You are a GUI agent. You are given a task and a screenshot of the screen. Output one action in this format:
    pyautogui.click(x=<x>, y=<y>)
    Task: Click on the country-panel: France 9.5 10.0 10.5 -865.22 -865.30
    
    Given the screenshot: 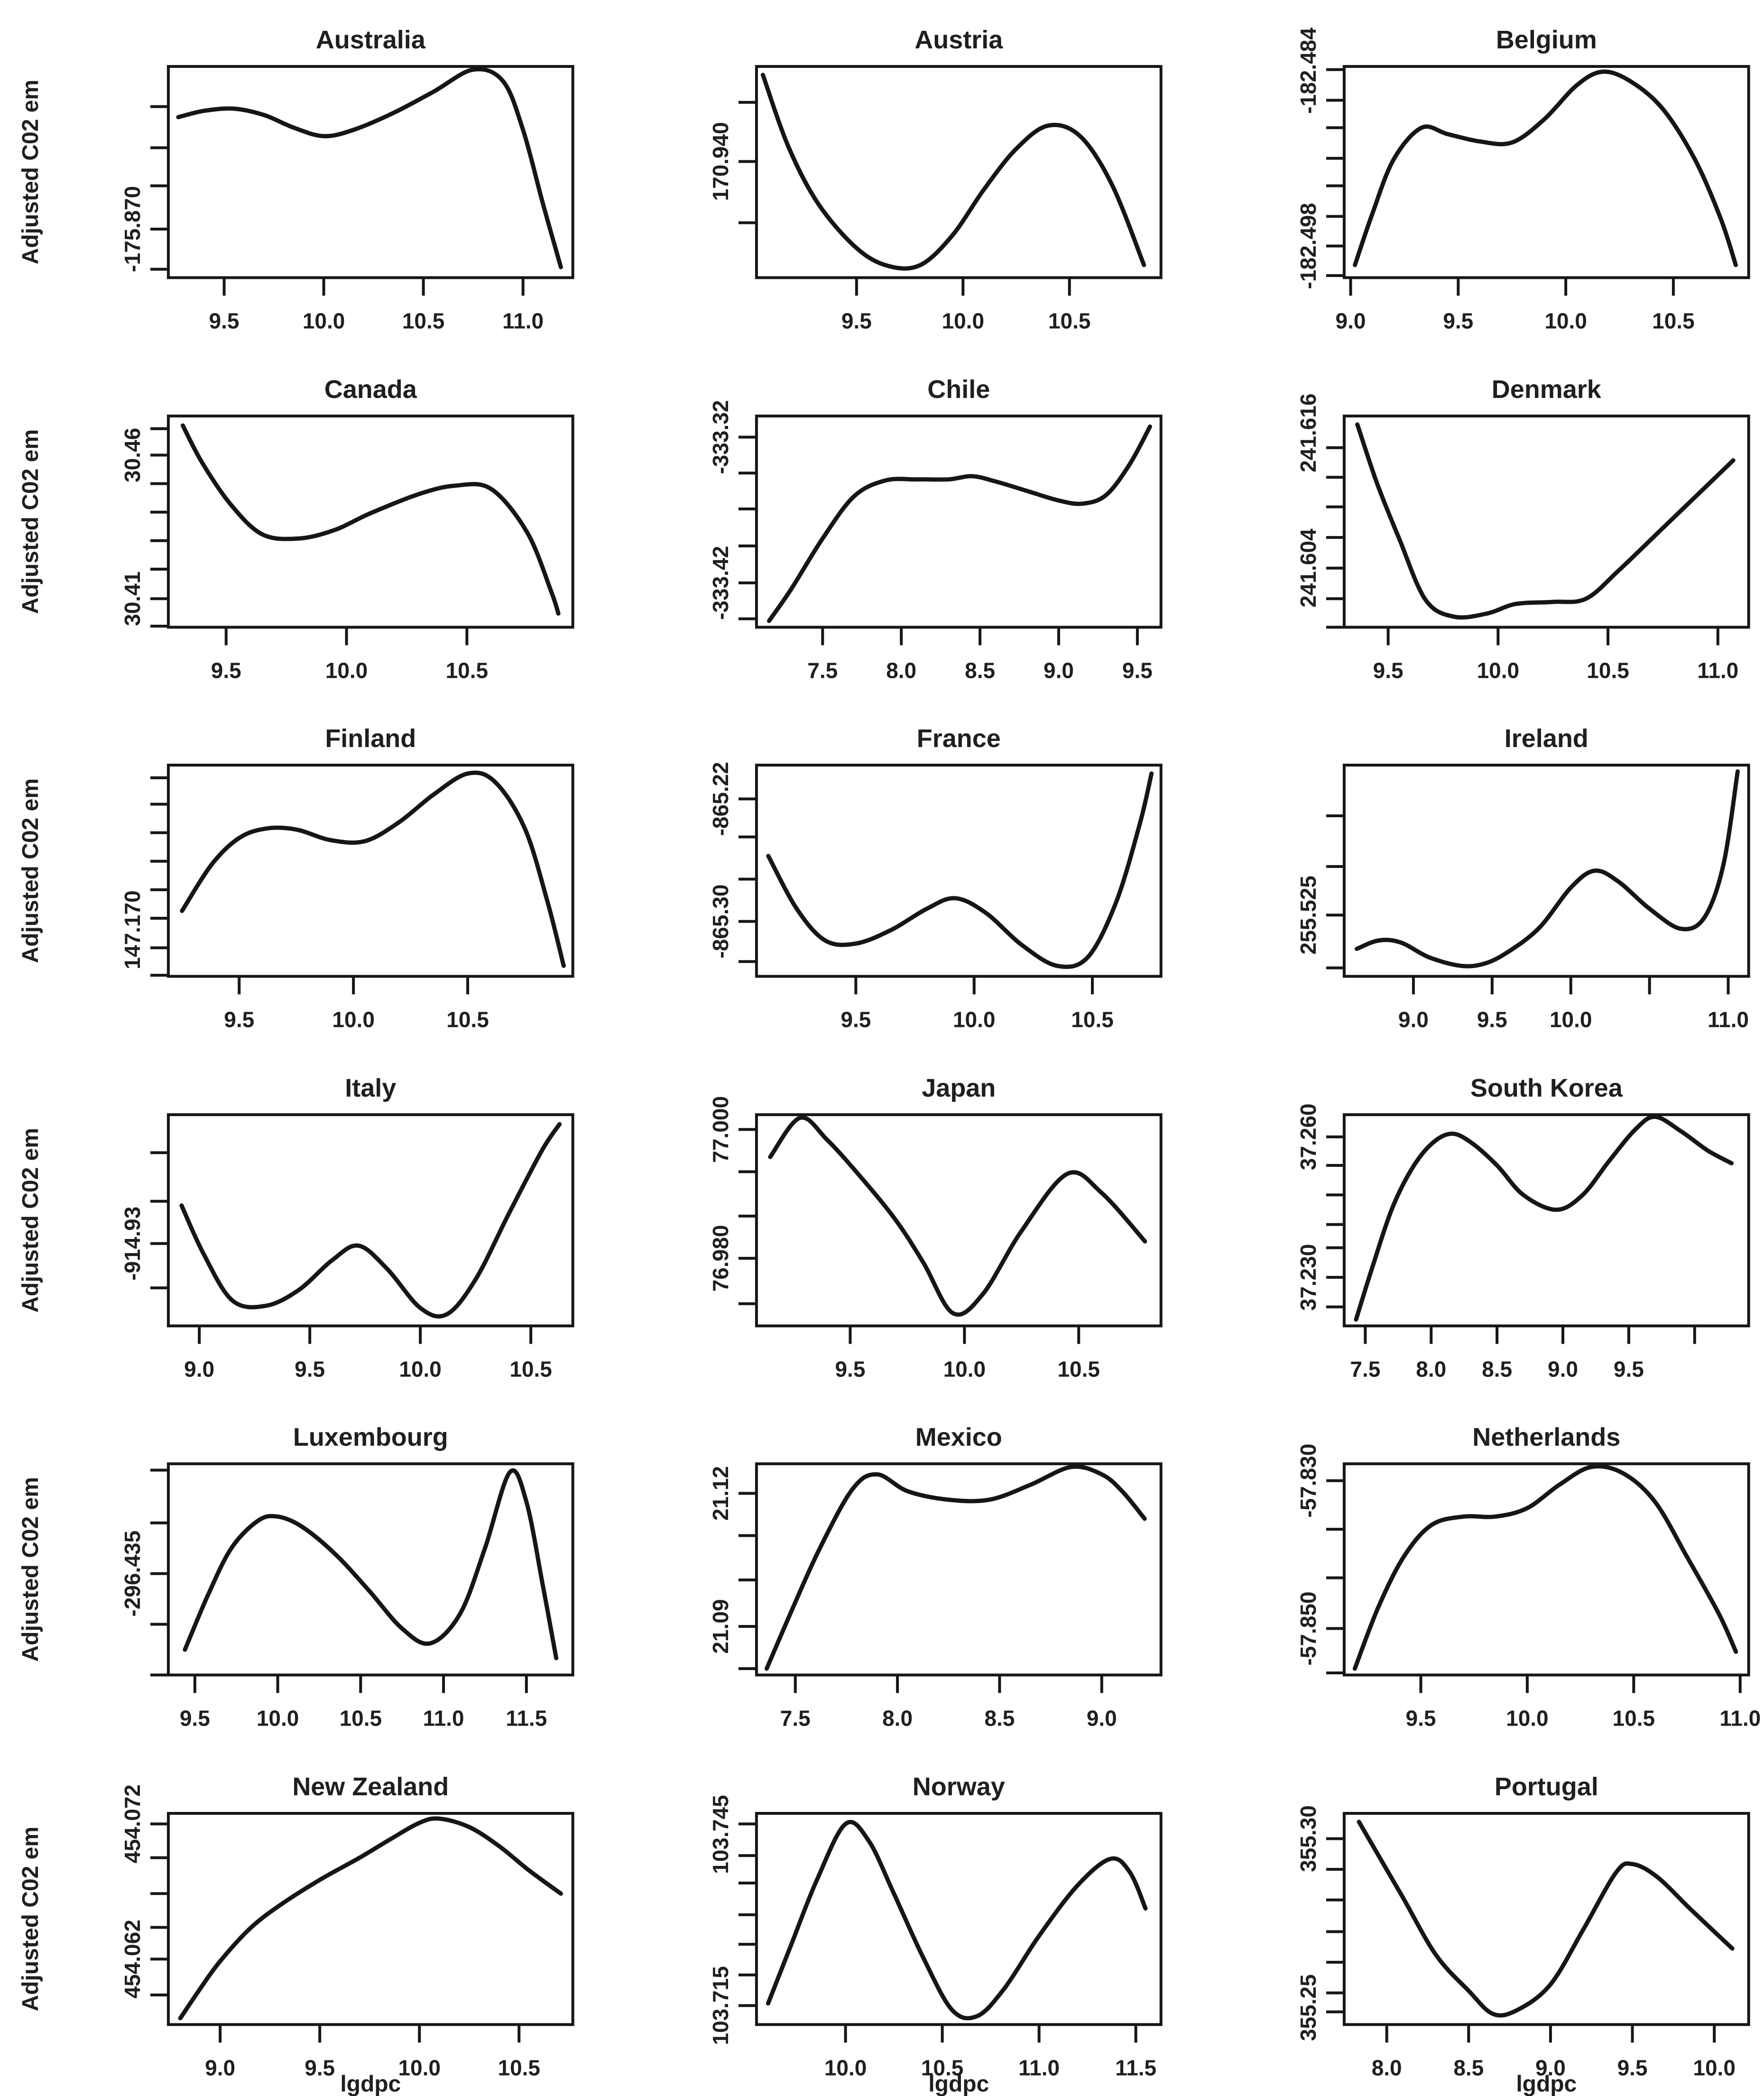 What is the action you would take?
    pyautogui.click(x=882, y=873)
    